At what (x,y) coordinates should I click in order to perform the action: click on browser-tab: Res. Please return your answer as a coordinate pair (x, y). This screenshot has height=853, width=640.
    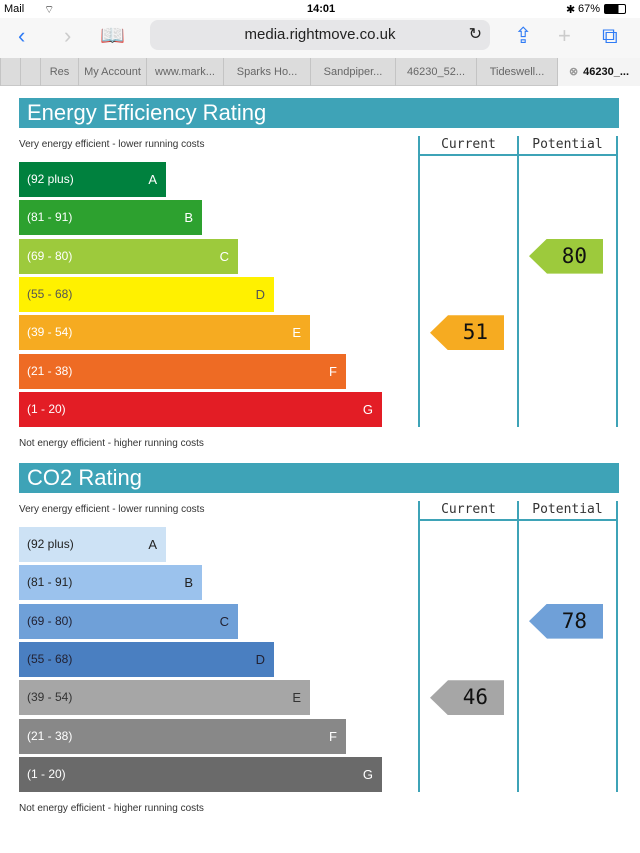
    Looking at the image, I should click on (59, 72).